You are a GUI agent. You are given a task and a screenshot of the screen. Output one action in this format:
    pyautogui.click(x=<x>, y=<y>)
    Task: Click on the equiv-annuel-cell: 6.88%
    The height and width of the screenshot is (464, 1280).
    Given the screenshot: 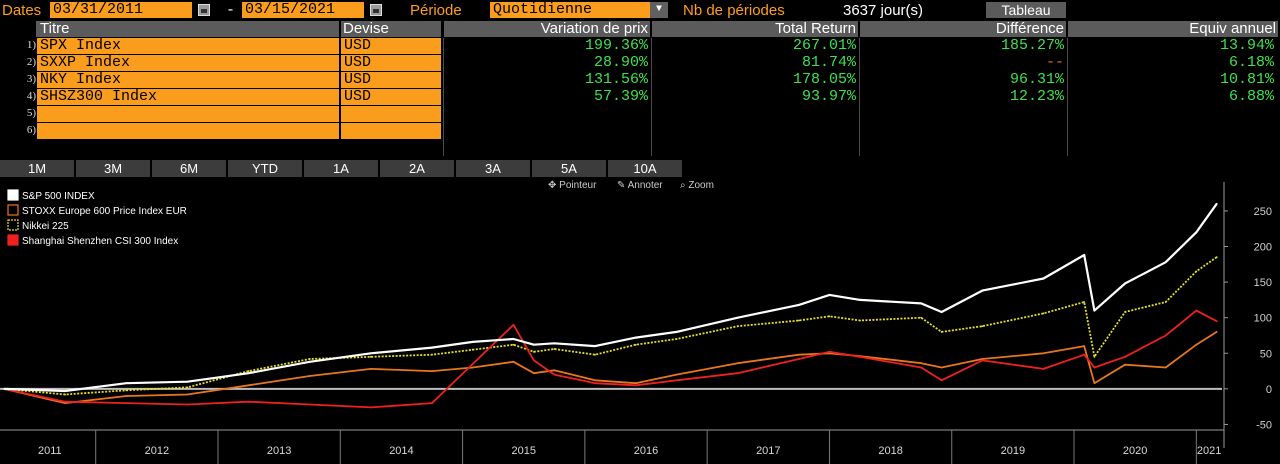 What is the action you would take?
    pyautogui.click(x=1251, y=96)
    